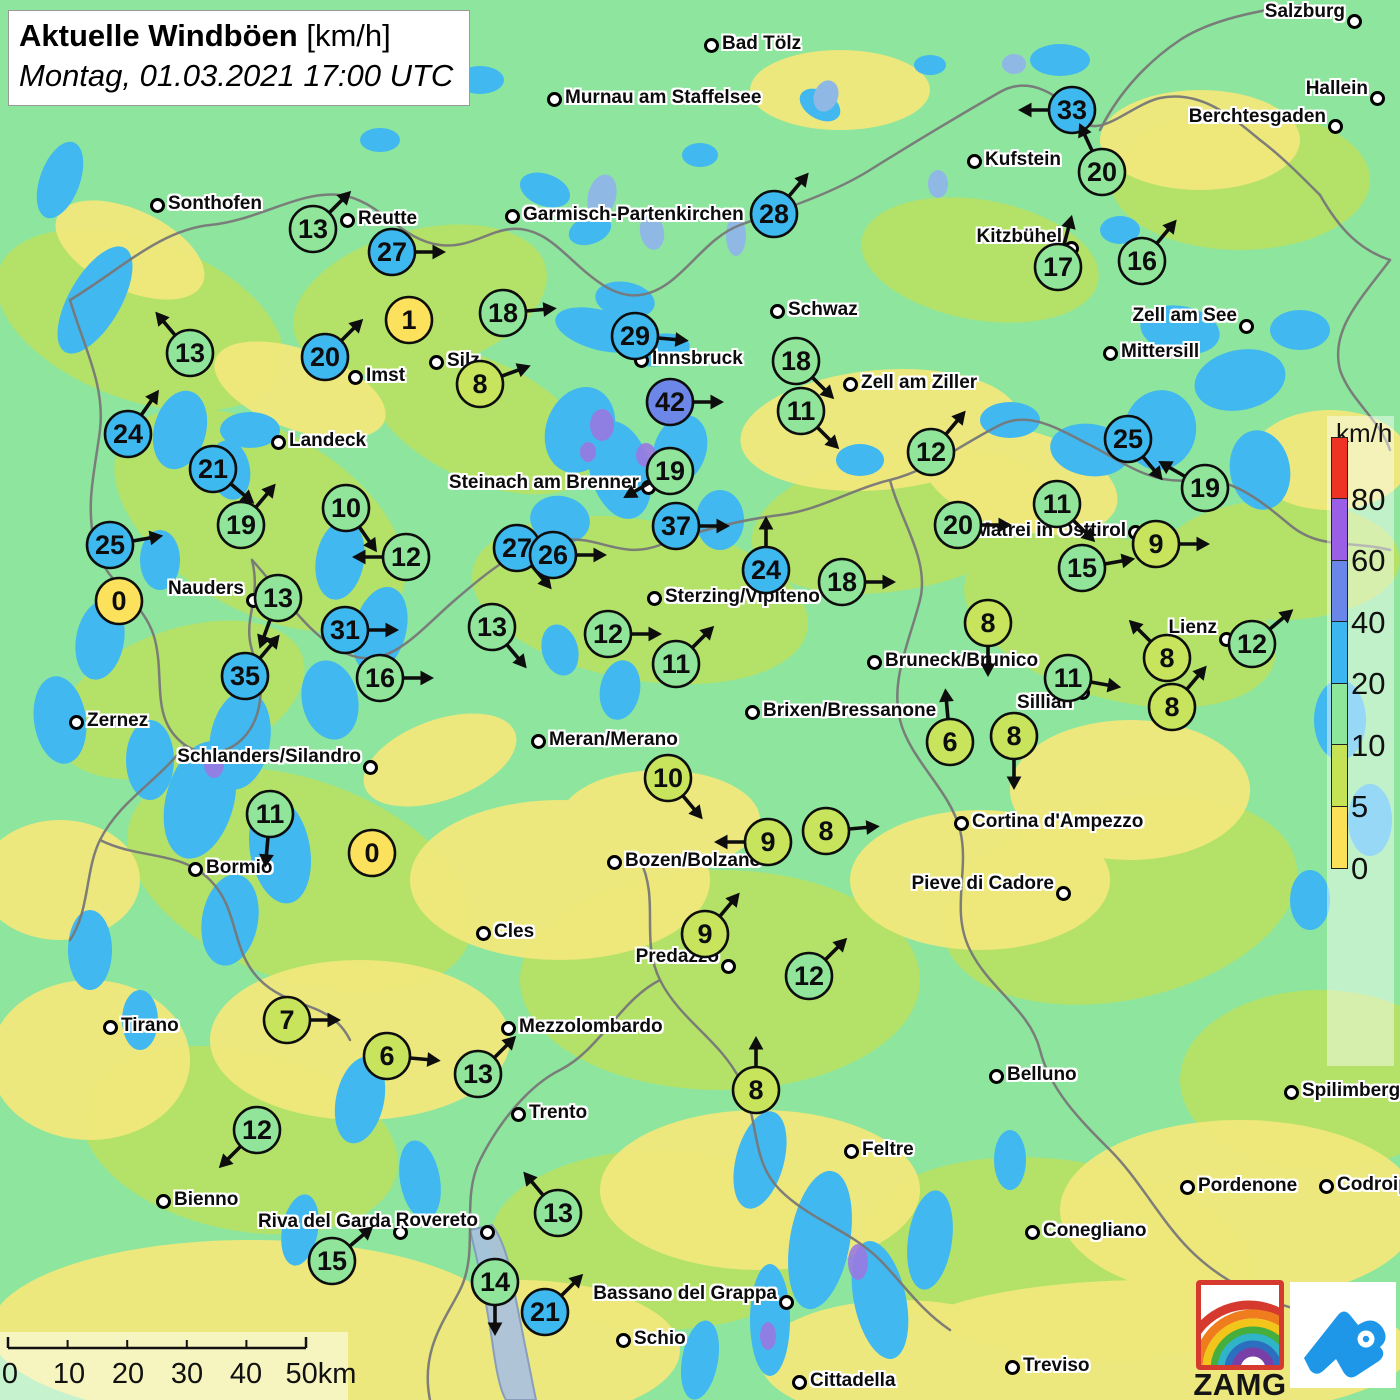  I want to click on place-label: Treviso, so click(1056, 1365).